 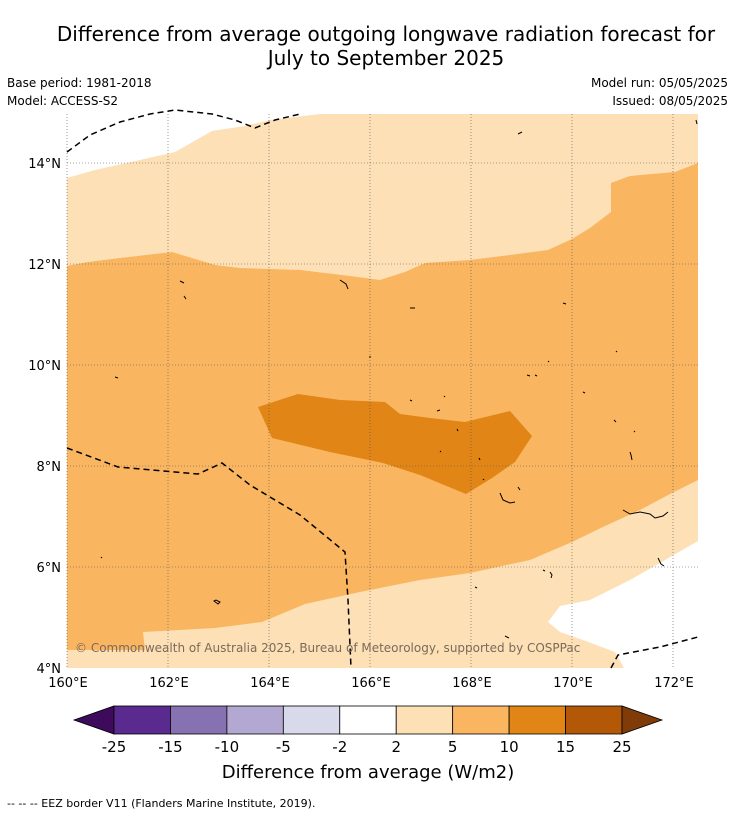 I want to click on lon-tick: 168°E, so click(x=472, y=683).